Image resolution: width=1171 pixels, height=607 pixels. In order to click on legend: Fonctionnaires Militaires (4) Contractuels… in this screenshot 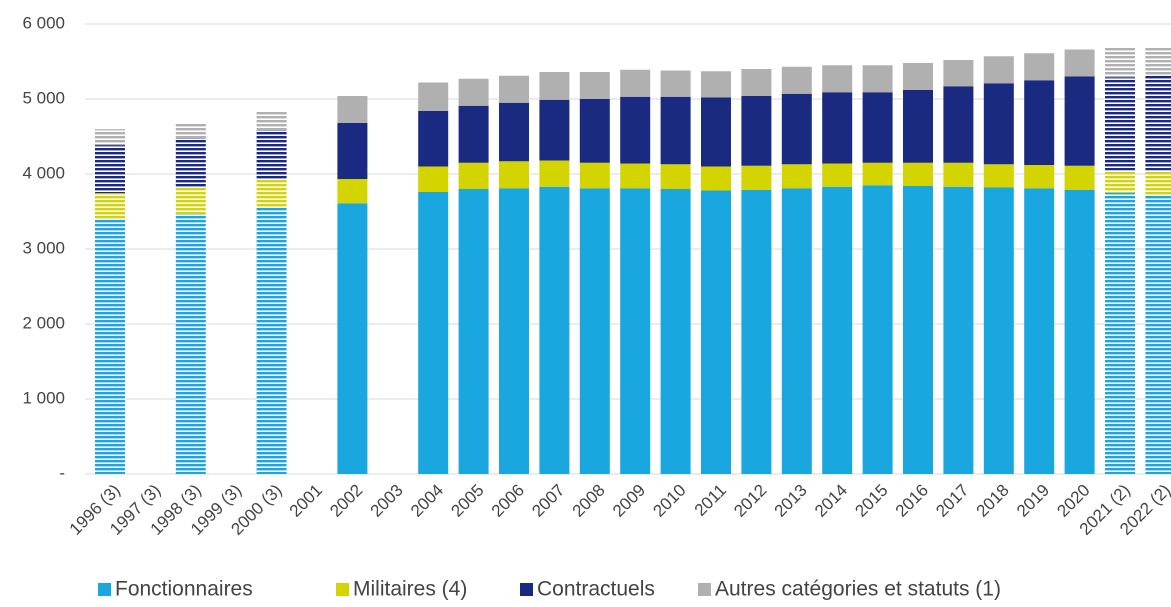, I will do `click(549, 589)`.